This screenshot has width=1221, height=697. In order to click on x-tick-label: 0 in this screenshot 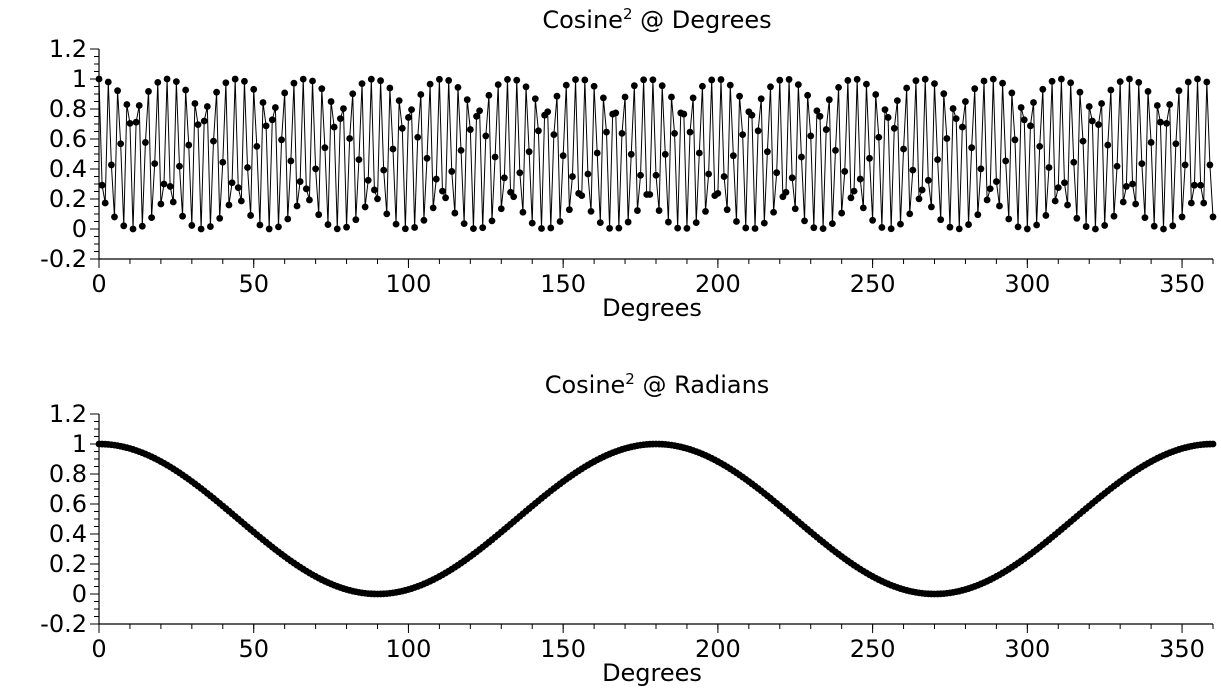, I will do `click(98, 649)`.